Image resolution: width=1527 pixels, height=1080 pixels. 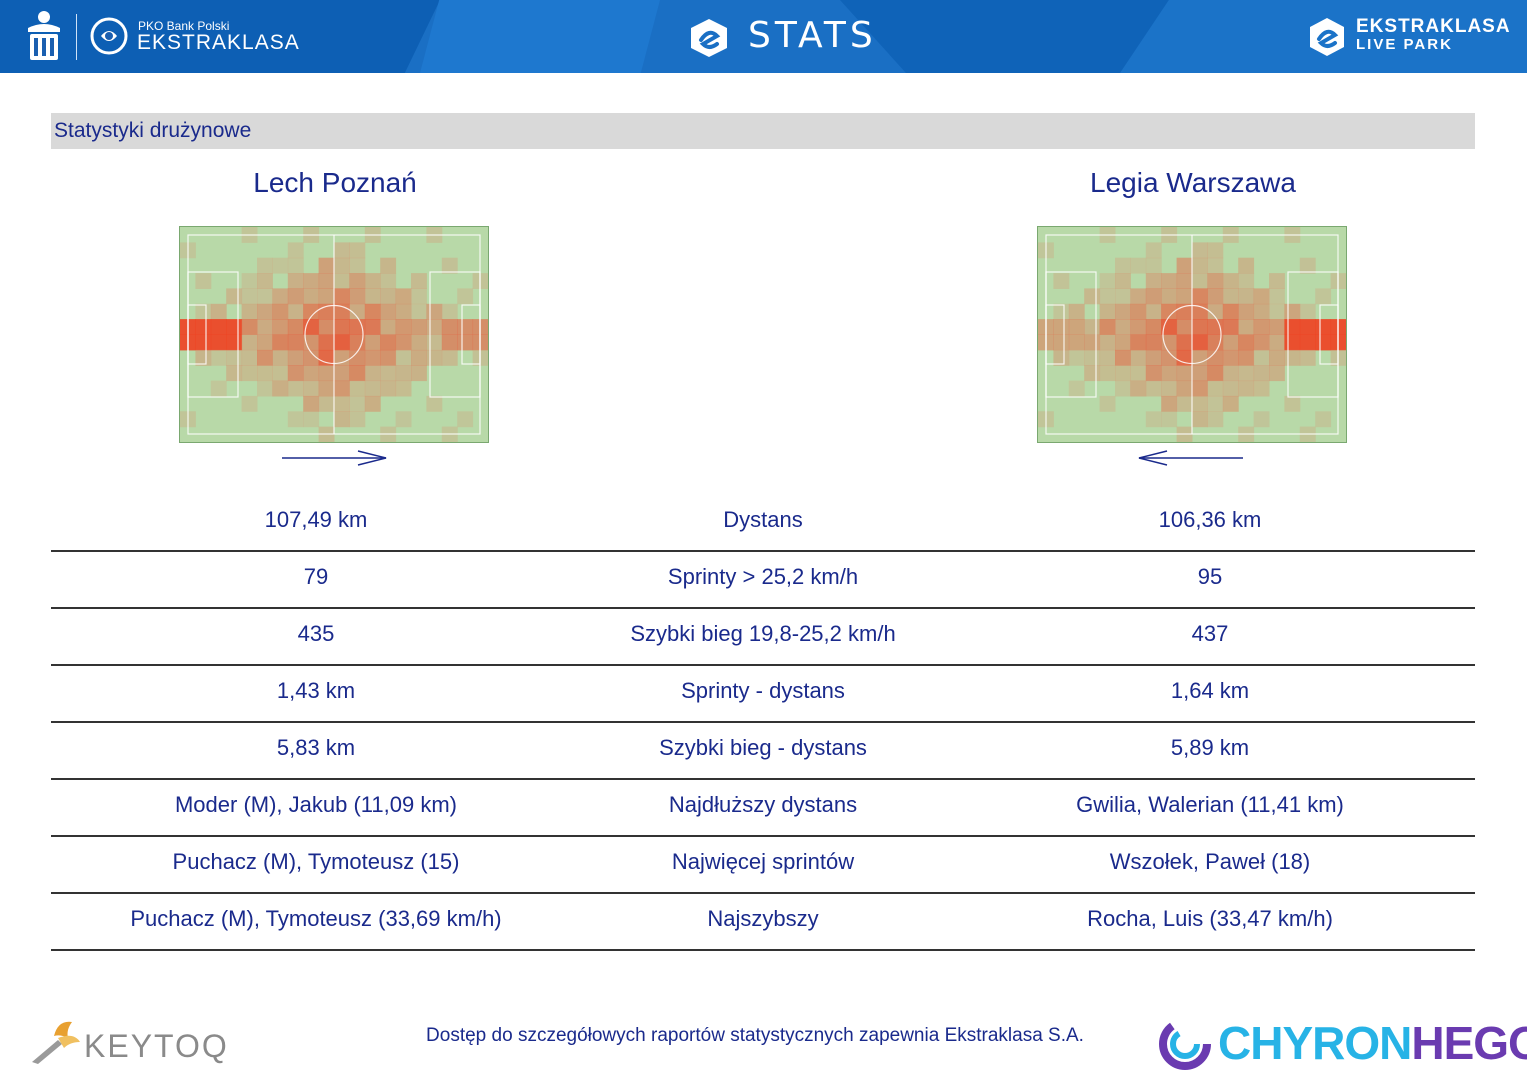 I want to click on pko-bank-icon, so click(x=44, y=35).